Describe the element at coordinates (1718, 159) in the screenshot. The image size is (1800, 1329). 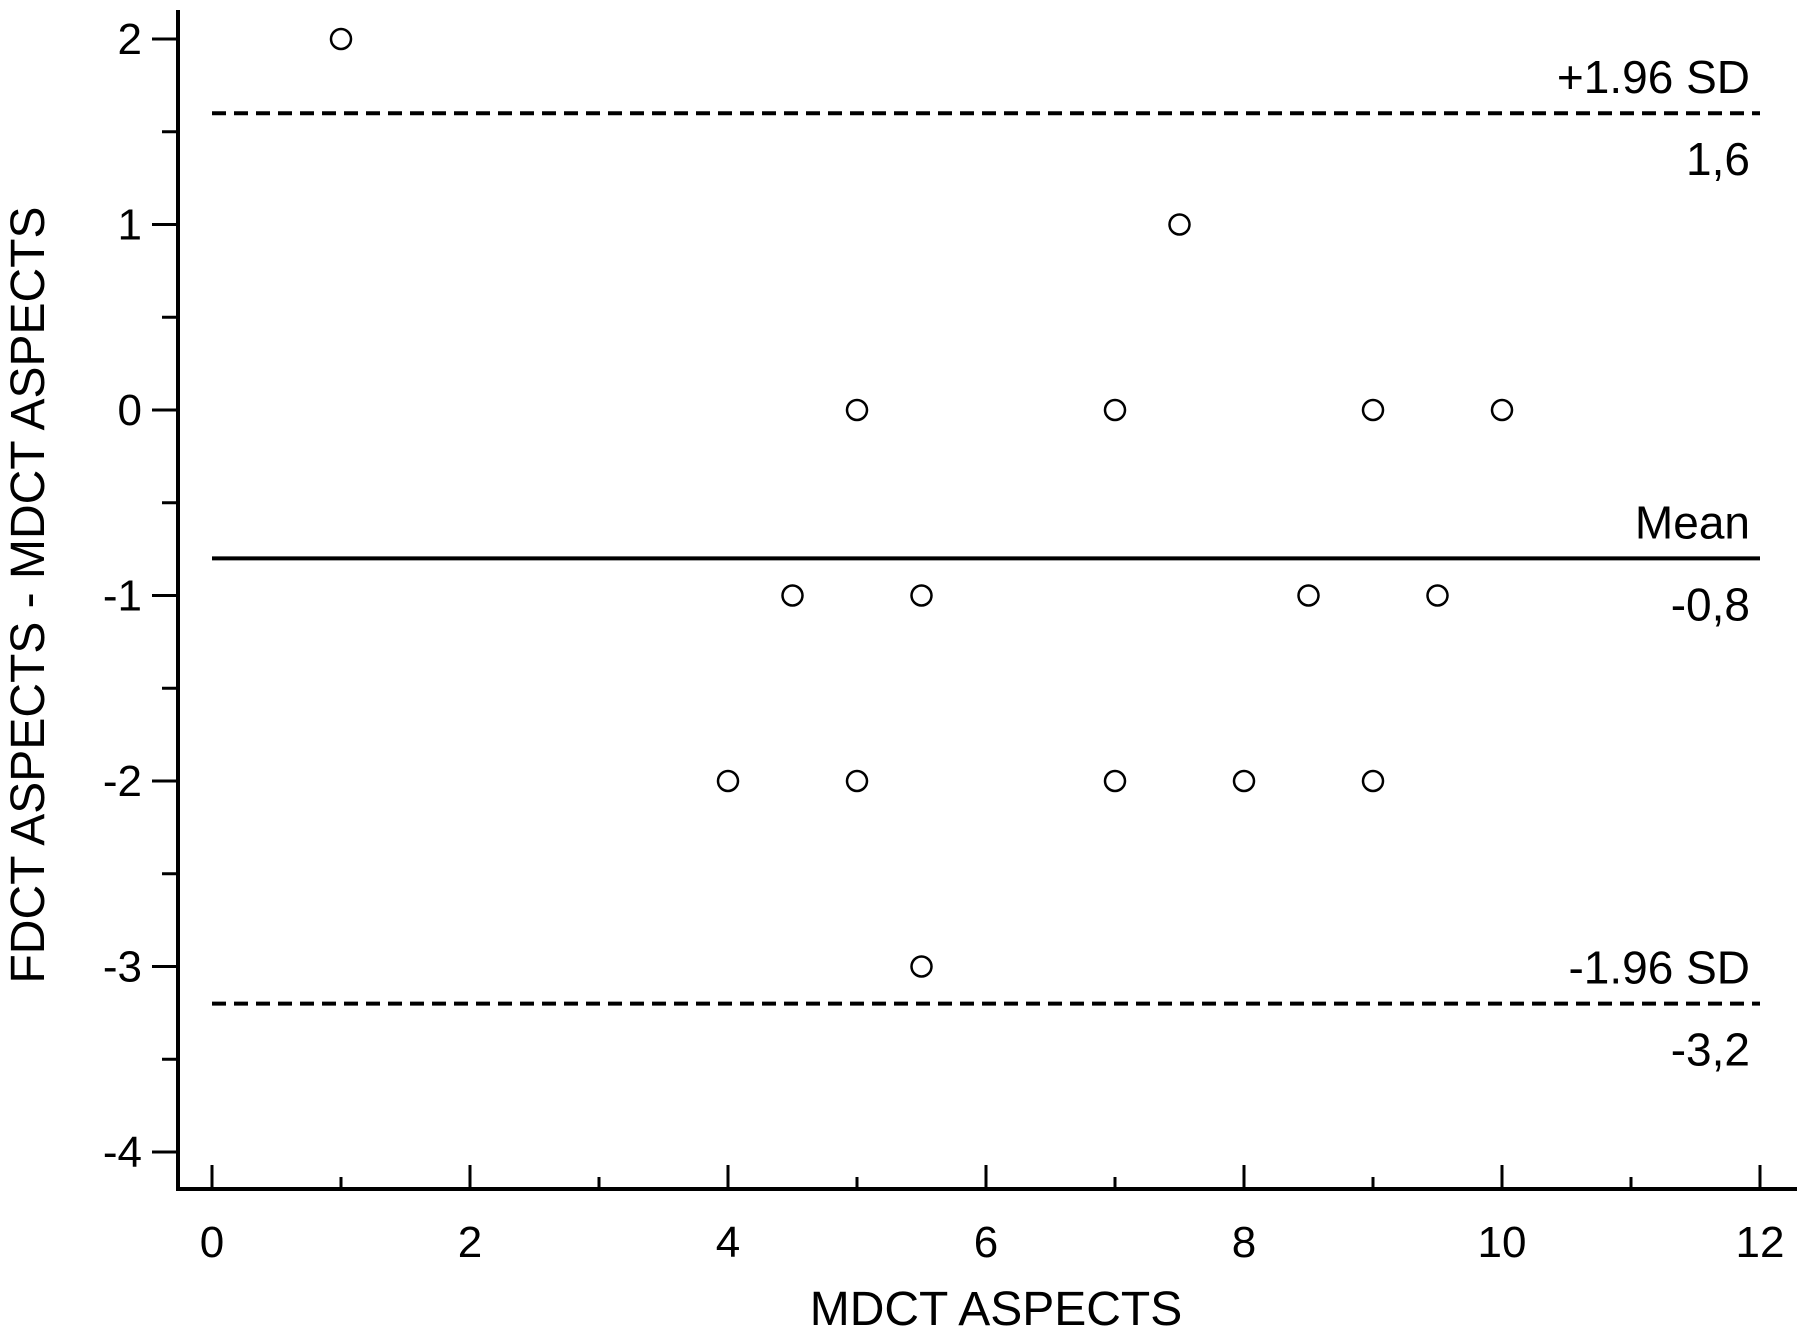
I see `ref-line-value: 1,6` at that location.